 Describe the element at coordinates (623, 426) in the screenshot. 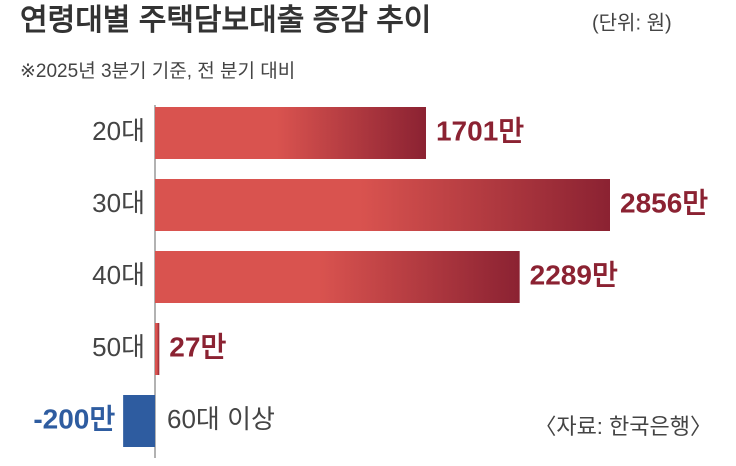

I see `source: 〈자료: 한국은행〉` at that location.